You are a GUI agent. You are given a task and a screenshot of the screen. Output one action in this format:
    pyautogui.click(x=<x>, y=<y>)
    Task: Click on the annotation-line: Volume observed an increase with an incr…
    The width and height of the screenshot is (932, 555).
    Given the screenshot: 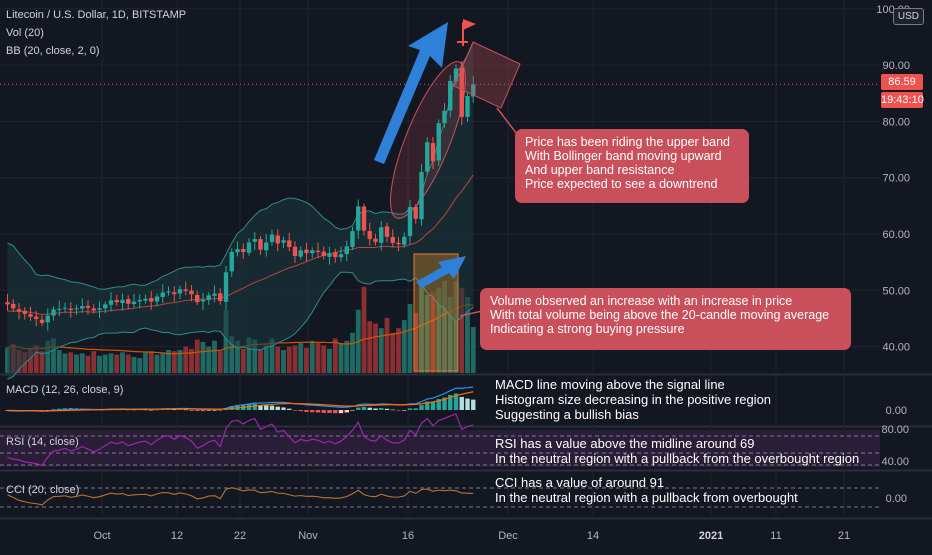 What is the action you would take?
    pyautogui.click(x=641, y=301)
    